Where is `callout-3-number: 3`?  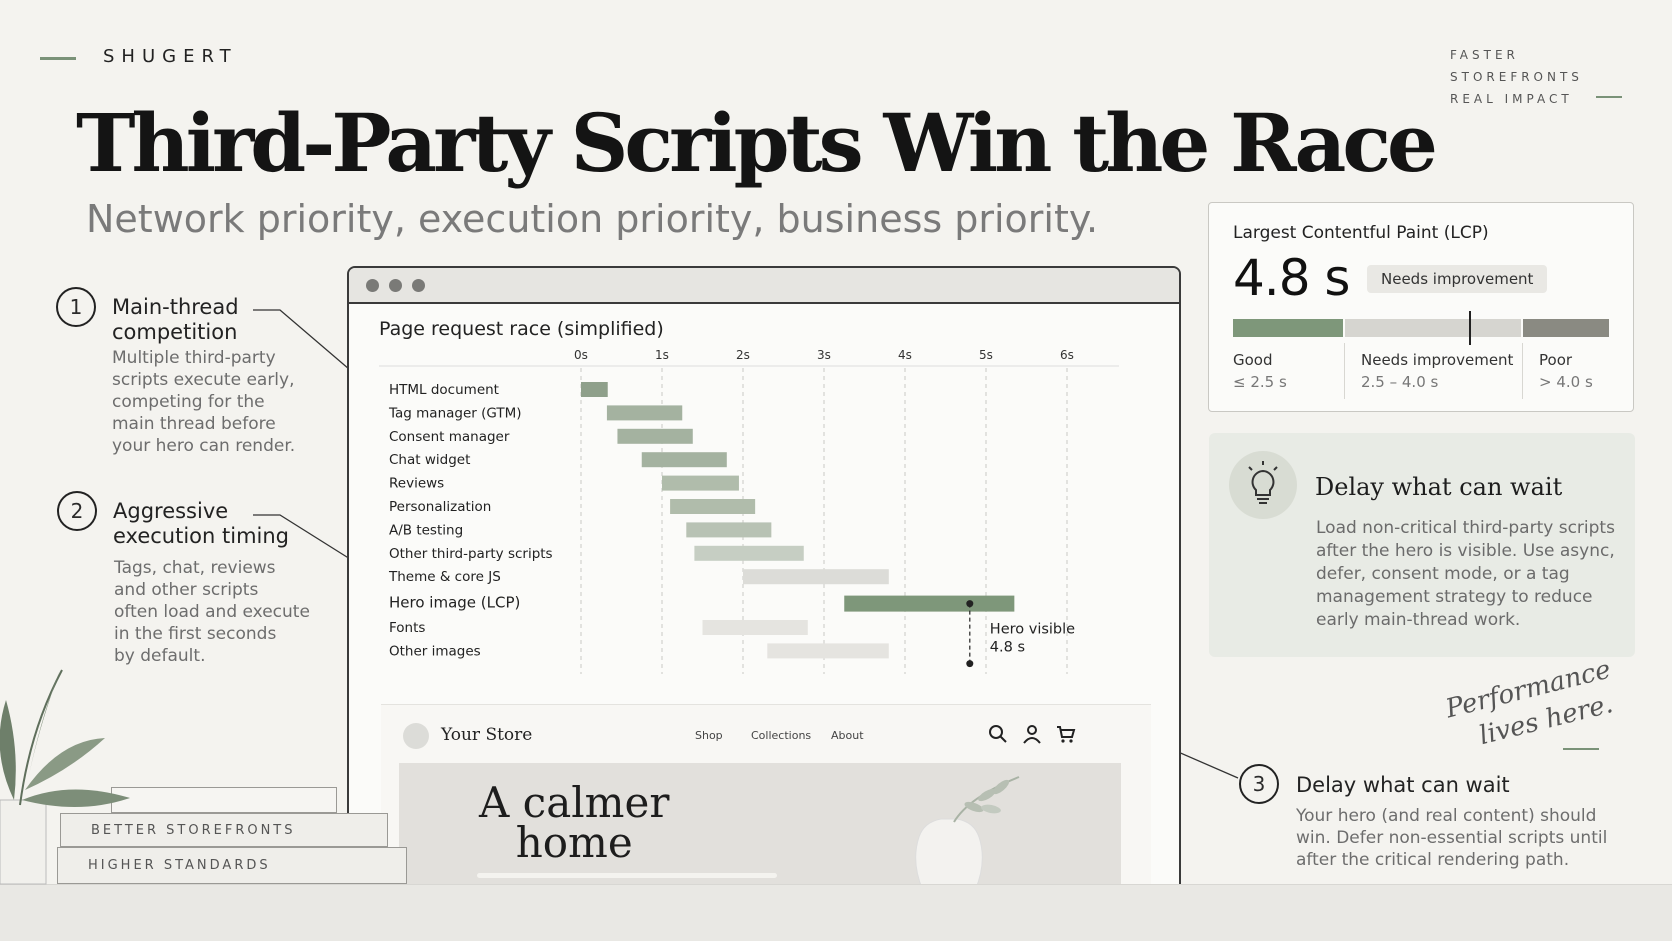
callout-3-number: 3 is located at coordinates (1259, 784).